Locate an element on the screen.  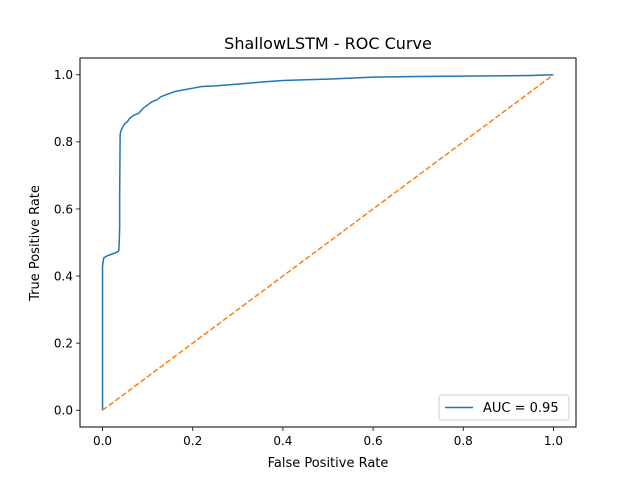
x-tick-label: 0.6 is located at coordinates (373, 441).